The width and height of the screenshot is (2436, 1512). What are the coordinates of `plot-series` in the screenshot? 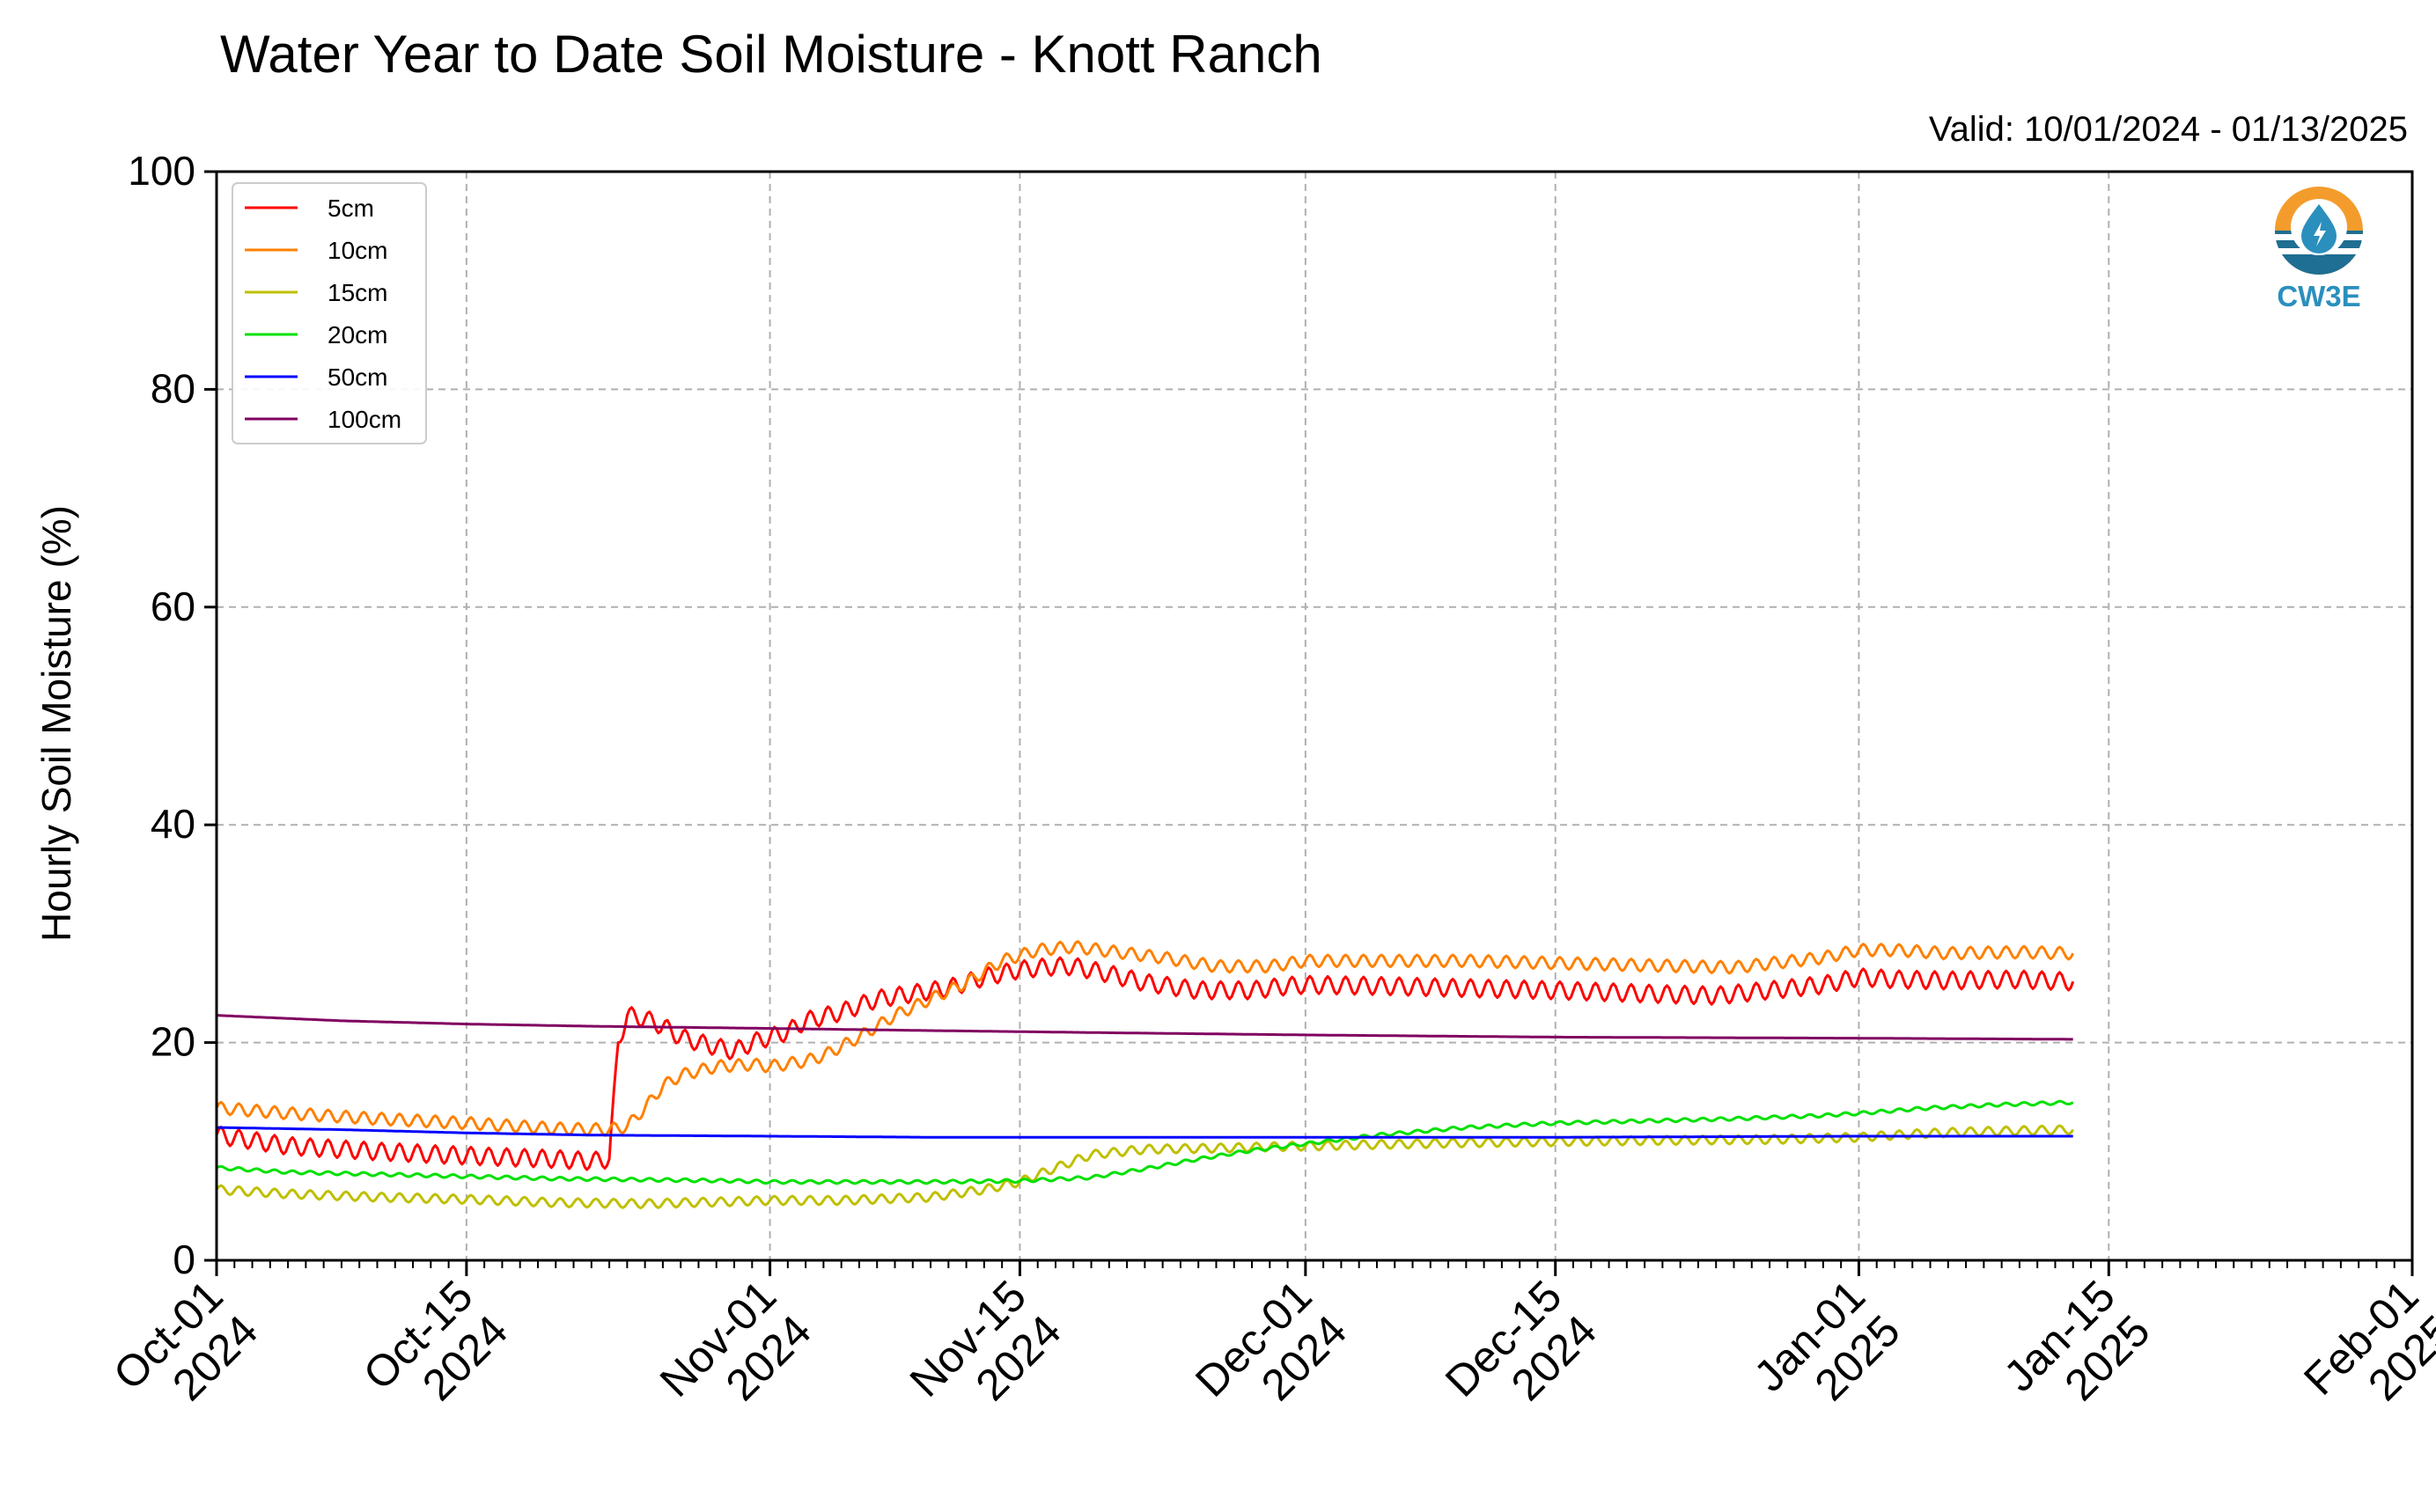 It's located at (1145, 1075).